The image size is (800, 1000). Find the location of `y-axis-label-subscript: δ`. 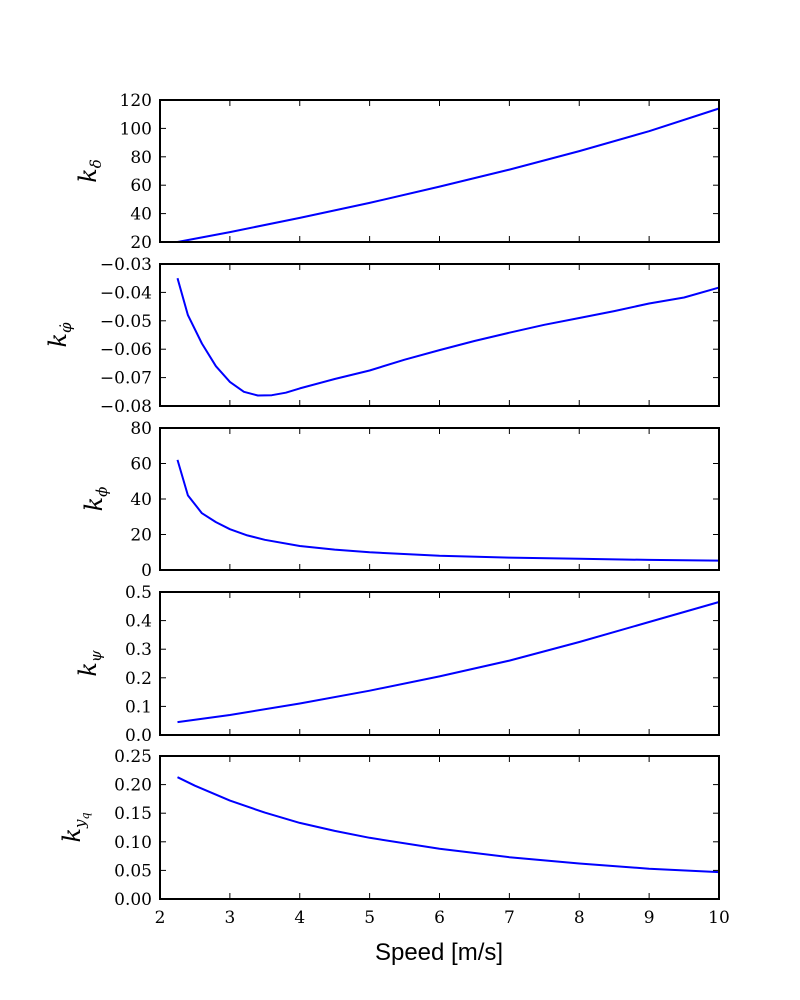

y-axis-label-subscript: δ is located at coordinates (96, 163).